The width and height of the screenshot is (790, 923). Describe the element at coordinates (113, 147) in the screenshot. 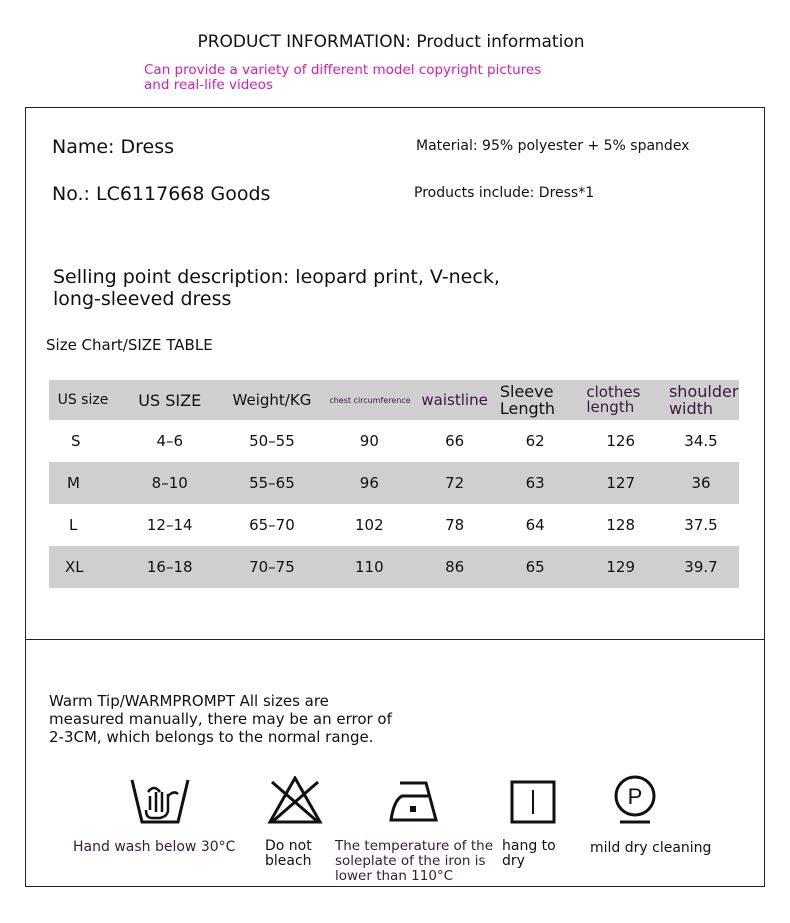

I see `product-name: Name: Dress` at that location.